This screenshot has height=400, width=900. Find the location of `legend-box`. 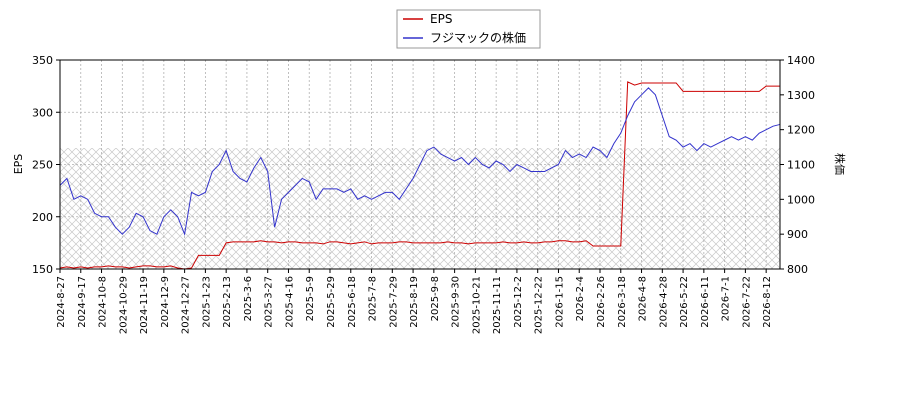

legend-box is located at coordinates (468, 29).